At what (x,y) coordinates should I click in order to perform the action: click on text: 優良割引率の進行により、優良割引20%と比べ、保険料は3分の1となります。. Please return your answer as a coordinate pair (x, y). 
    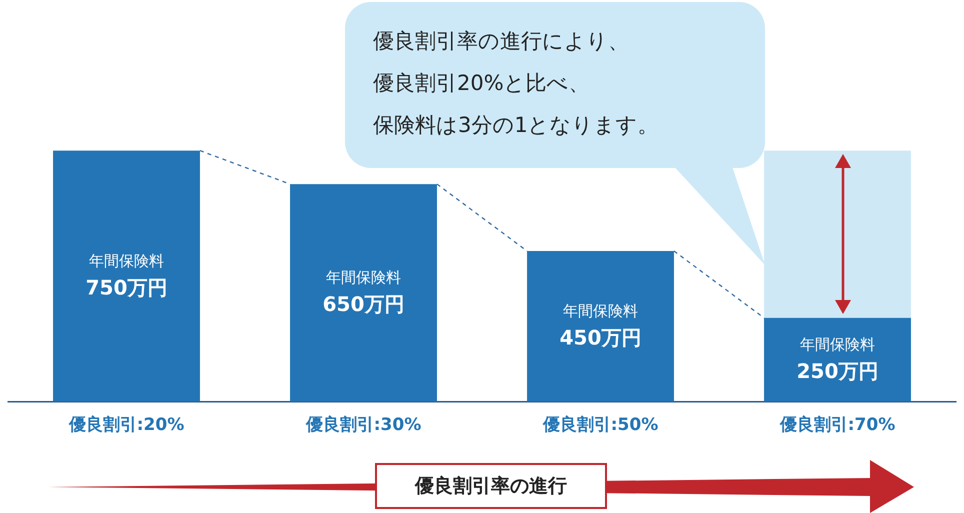
    Looking at the image, I should click on (516, 83).